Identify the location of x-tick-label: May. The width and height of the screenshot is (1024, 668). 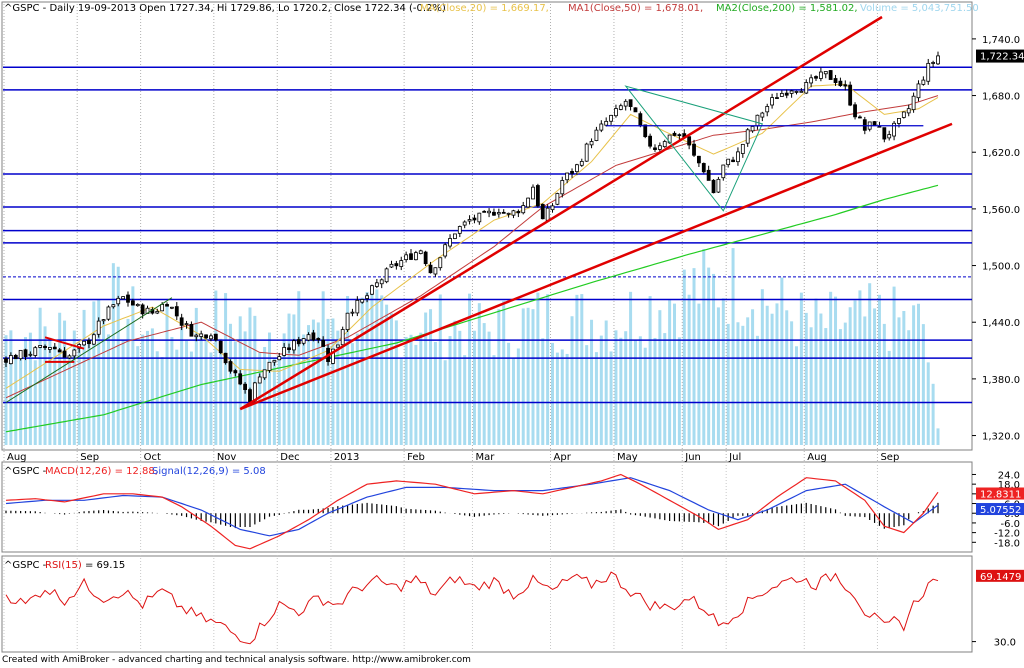
(627, 457).